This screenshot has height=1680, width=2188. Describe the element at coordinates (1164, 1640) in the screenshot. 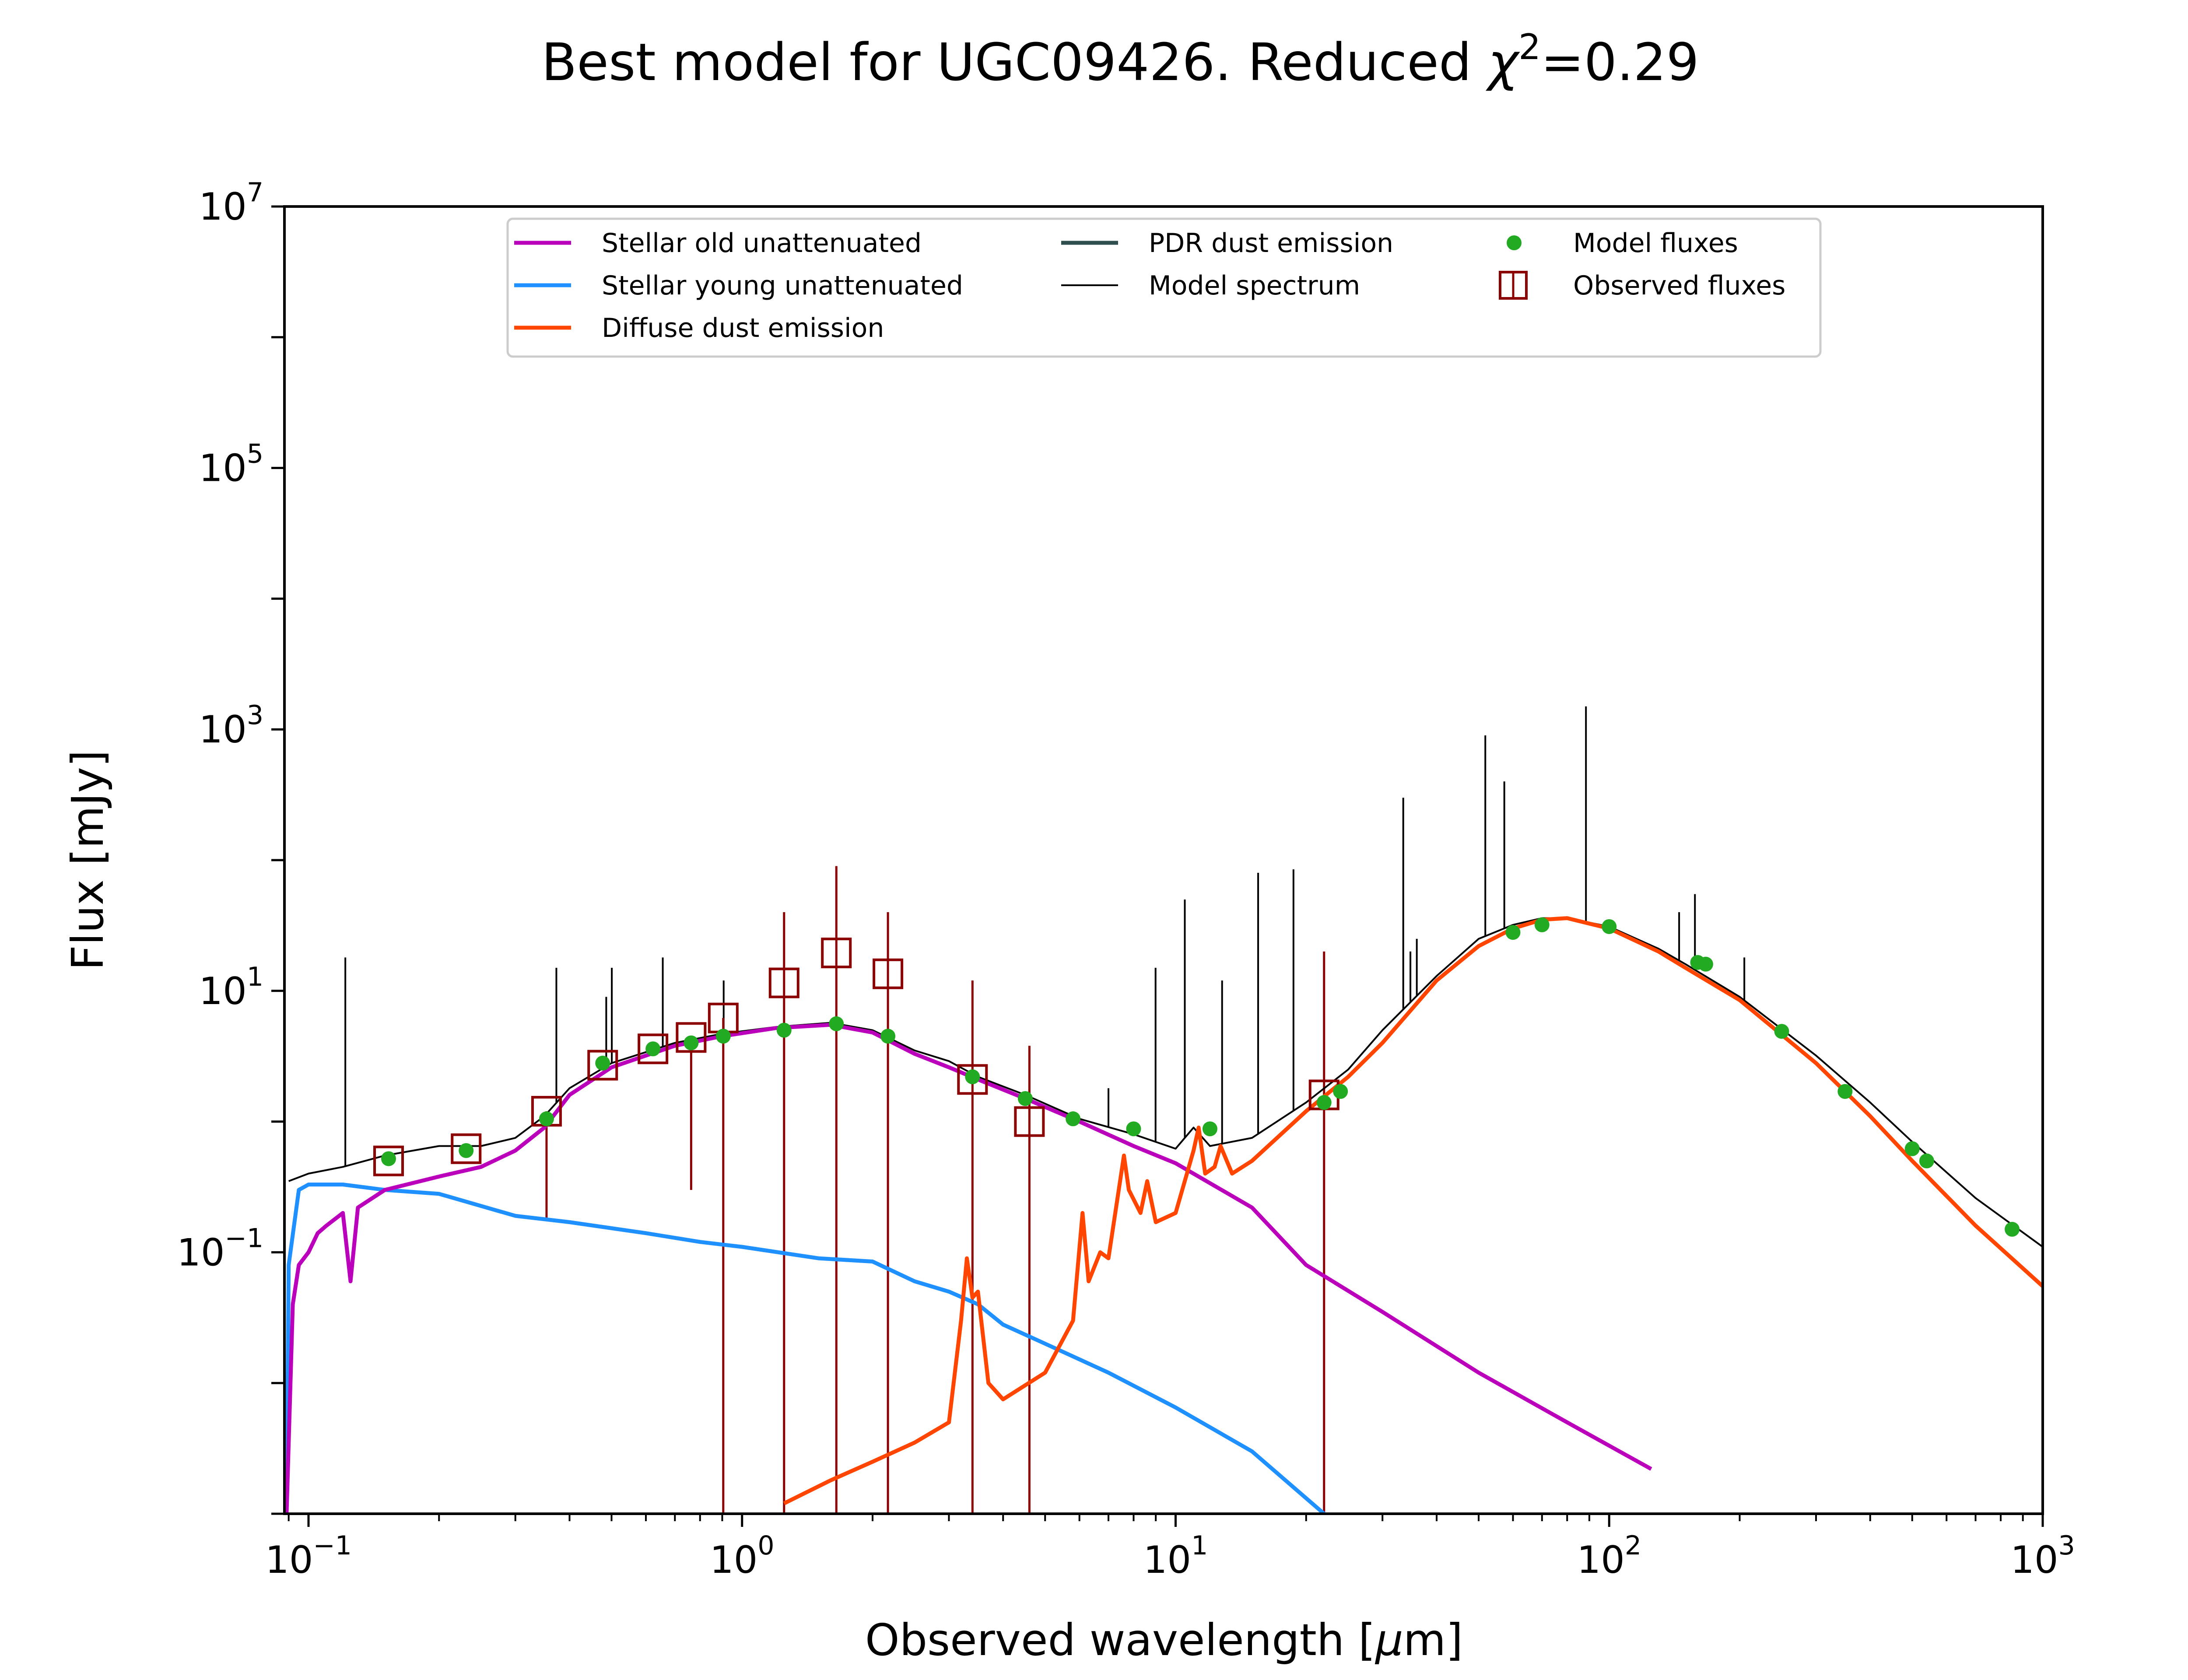

I see `x-axis-label: Observed wavelength [μm]` at that location.